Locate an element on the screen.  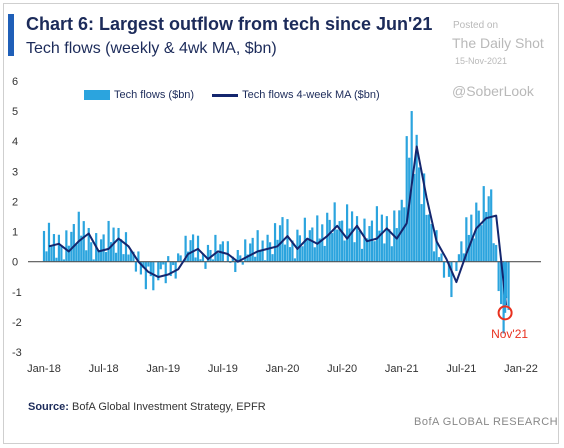
y-tick-label: 5 is located at coordinates (15, 112).